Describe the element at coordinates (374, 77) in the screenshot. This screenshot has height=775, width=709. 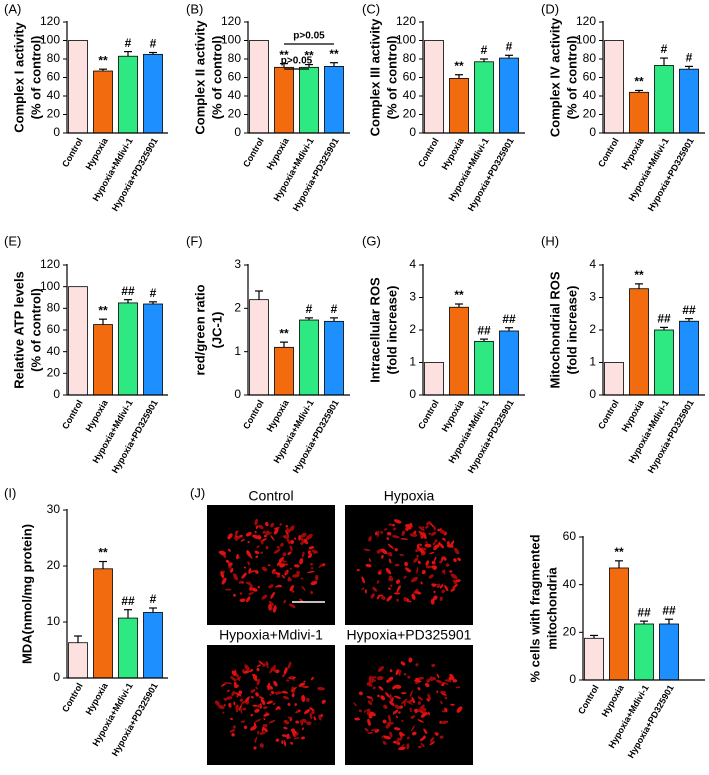
I see `y-axis-label: Complex III activity` at that location.